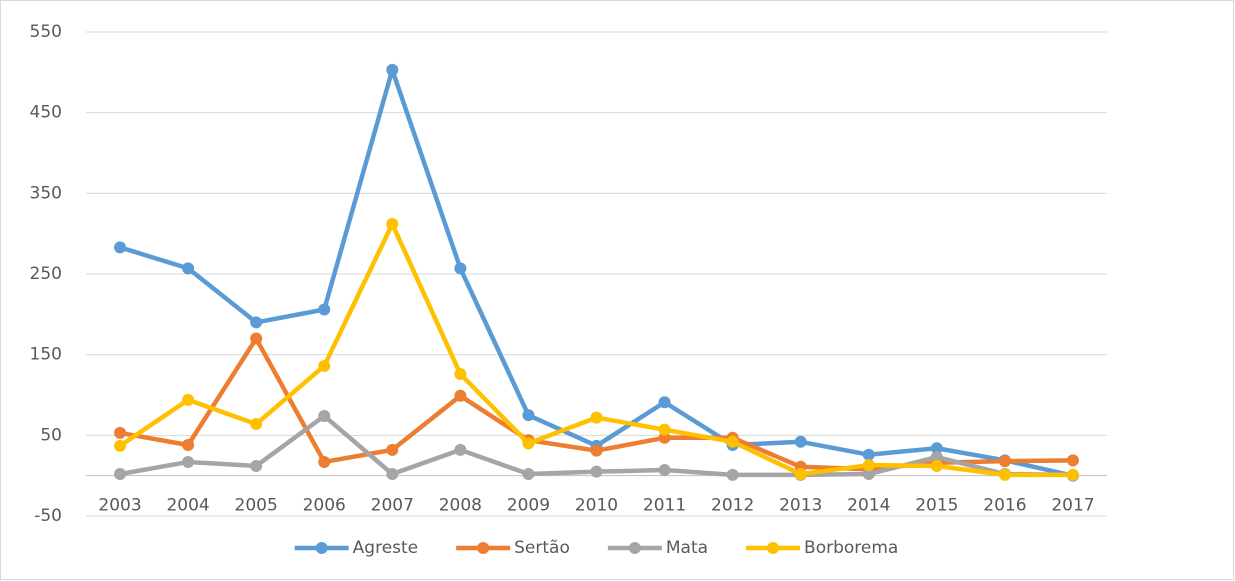 This screenshot has width=1235, height=581. Describe the element at coordinates (528, 506) in the screenshot. I see `x-tick-label: 2009` at that location.